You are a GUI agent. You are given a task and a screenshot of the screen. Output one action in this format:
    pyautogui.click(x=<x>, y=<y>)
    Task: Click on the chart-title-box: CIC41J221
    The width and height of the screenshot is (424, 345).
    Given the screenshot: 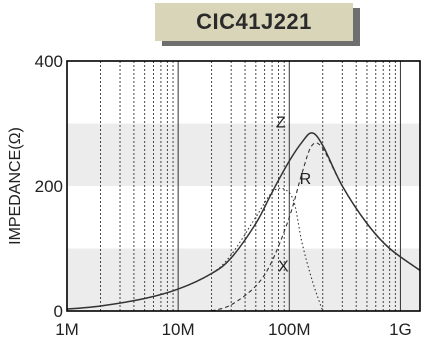 What is the action you would take?
    pyautogui.click(x=254, y=22)
    